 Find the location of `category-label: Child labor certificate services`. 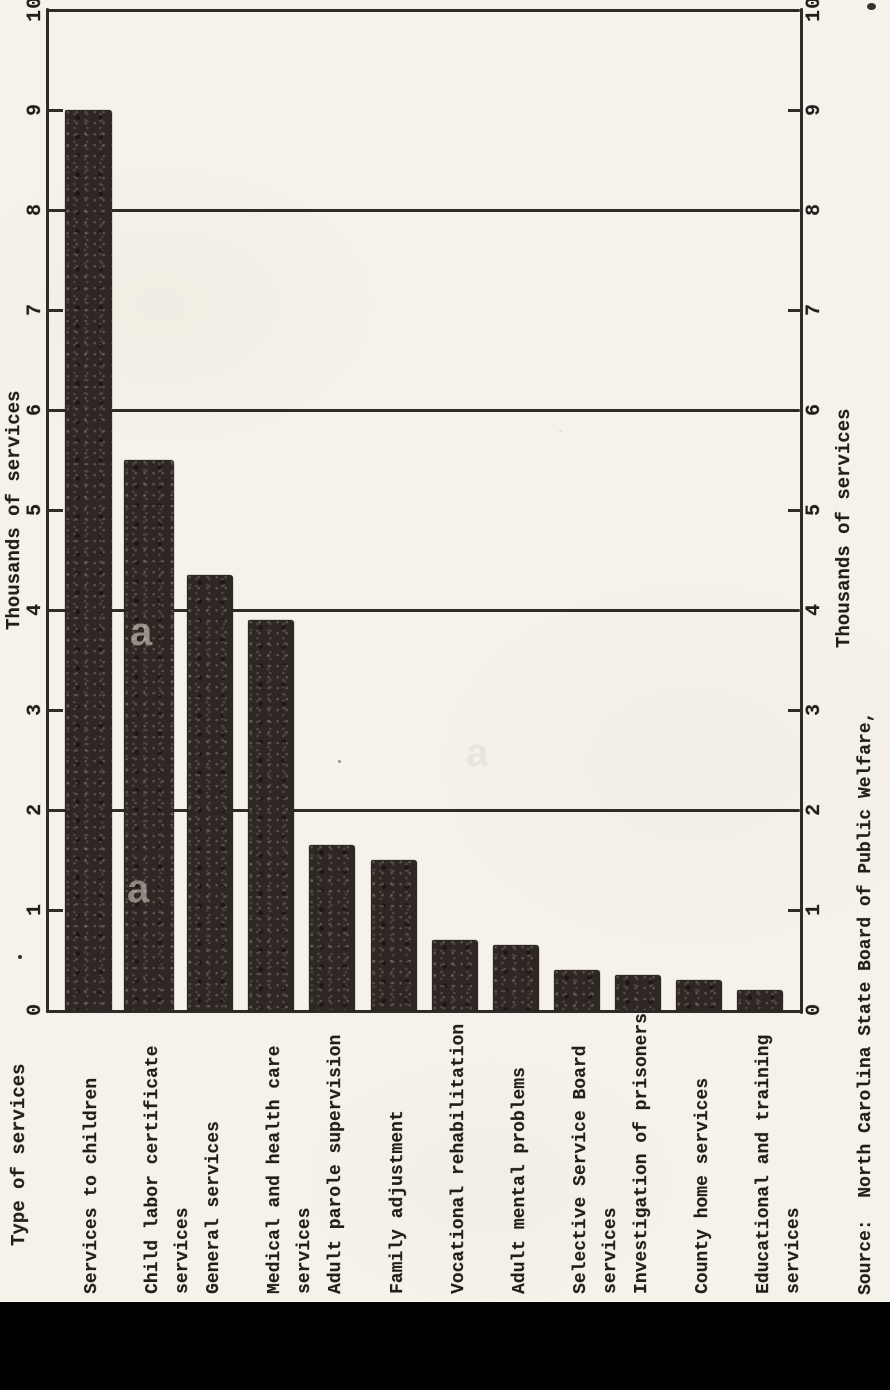

category-label: Child labor certificate services is located at coordinates (168, 1169).